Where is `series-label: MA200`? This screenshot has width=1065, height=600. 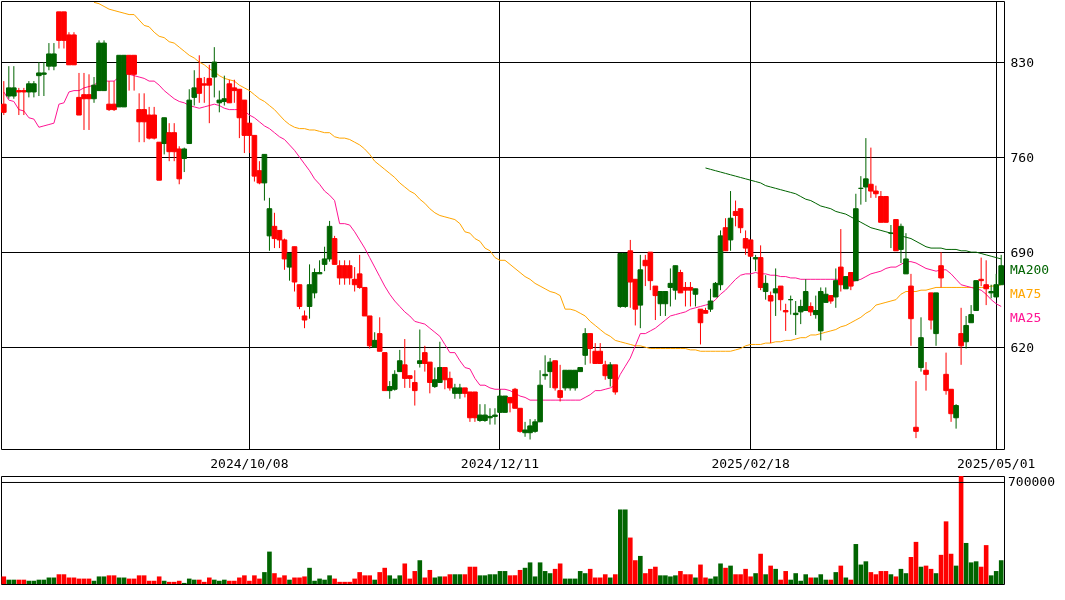 series-label: MA200 is located at coordinates (1030, 269).